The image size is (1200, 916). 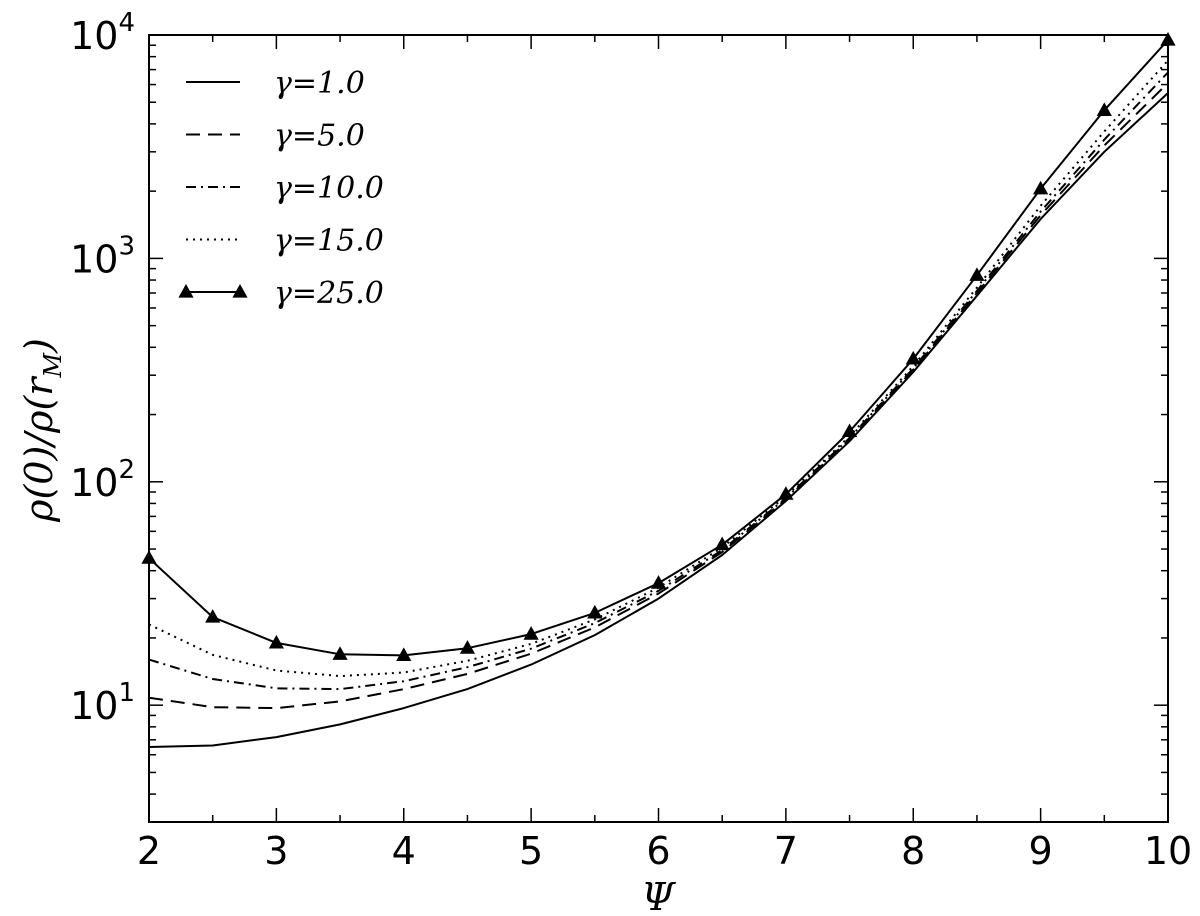 I want to click on y-tick-label: 10⁴, so click(x=102, y=33).